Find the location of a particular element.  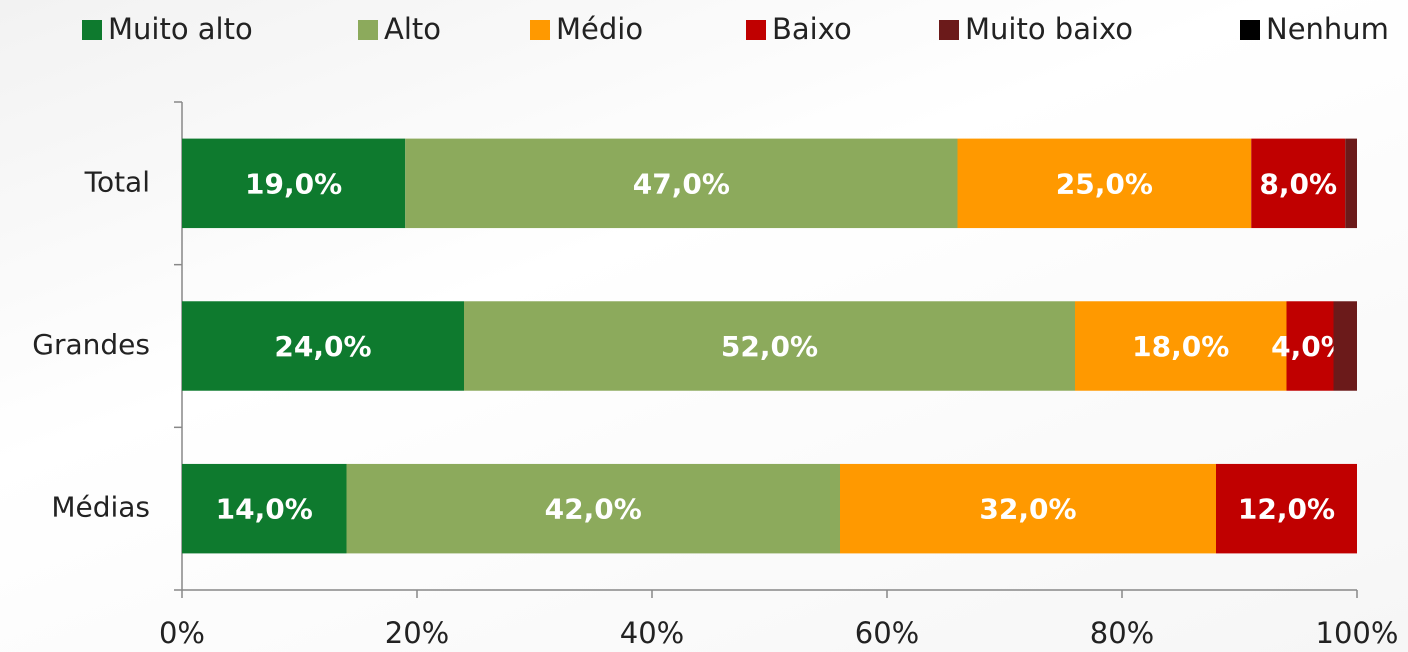

legend-label: Nenhum is located at coordinates (1327, 29).